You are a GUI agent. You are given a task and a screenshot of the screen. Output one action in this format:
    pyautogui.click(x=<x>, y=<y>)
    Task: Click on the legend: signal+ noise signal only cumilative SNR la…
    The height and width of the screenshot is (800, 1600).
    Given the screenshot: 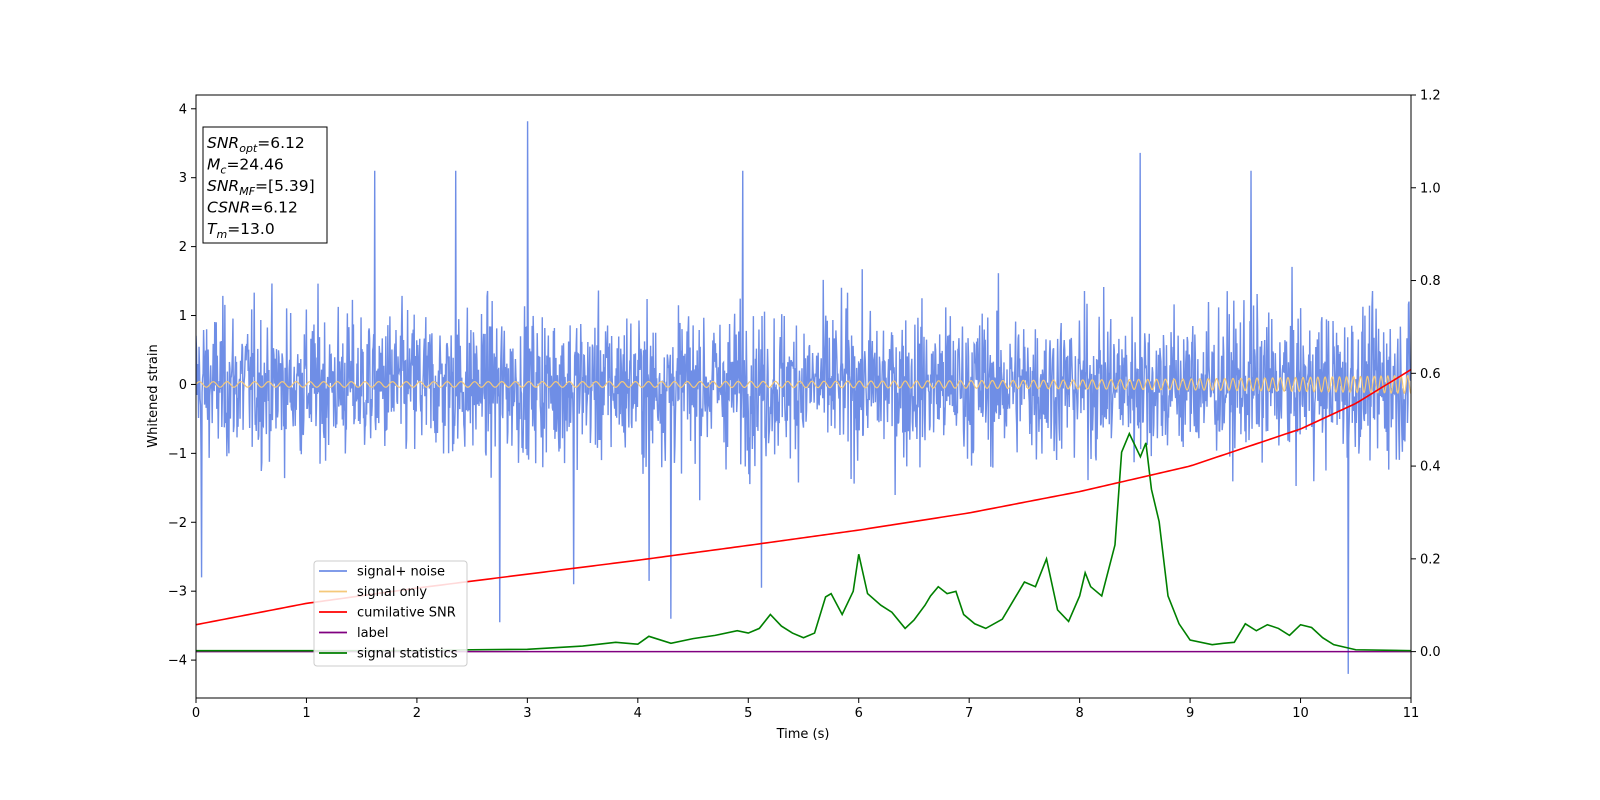 What is the action you would take?
    pyautogui.click(x=390, y=613)
    